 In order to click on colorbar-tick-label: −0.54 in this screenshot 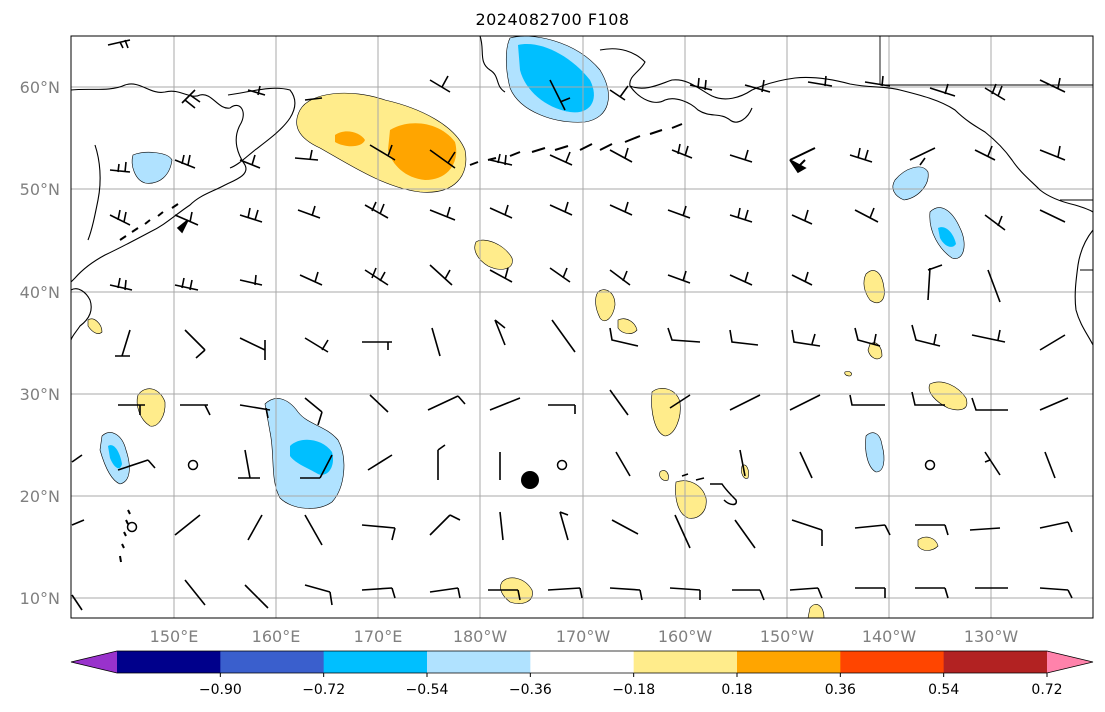, I will do `click(427, 690)`.